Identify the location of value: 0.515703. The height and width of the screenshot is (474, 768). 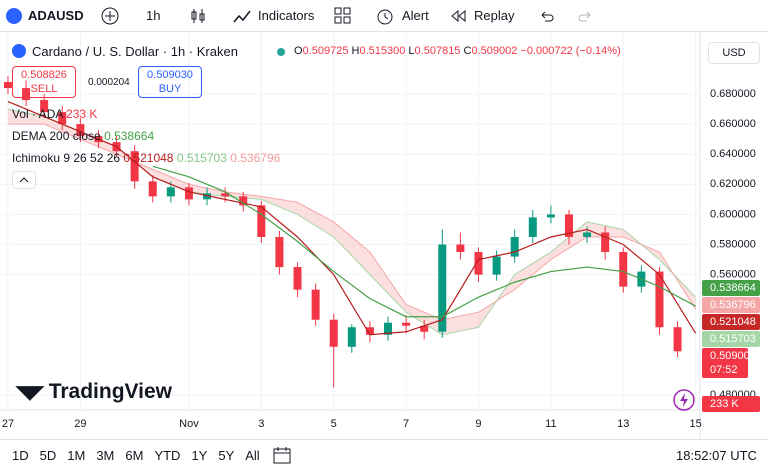
(201, 158).